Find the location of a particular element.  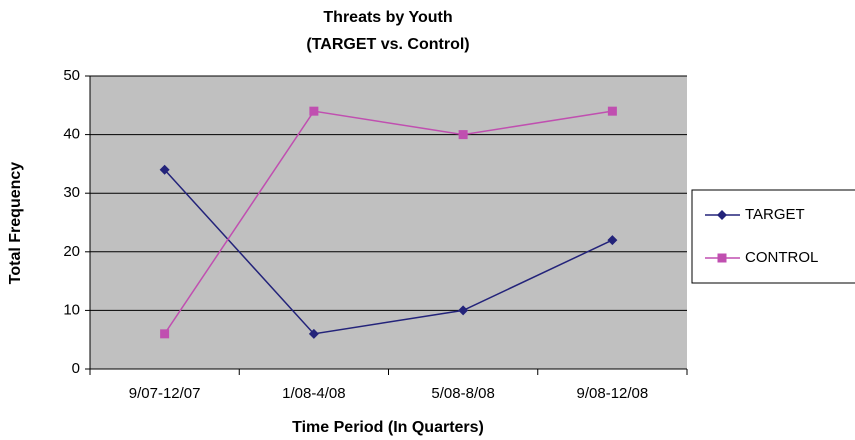

y-tick-label: 50 is located at coordinates (71, 75).